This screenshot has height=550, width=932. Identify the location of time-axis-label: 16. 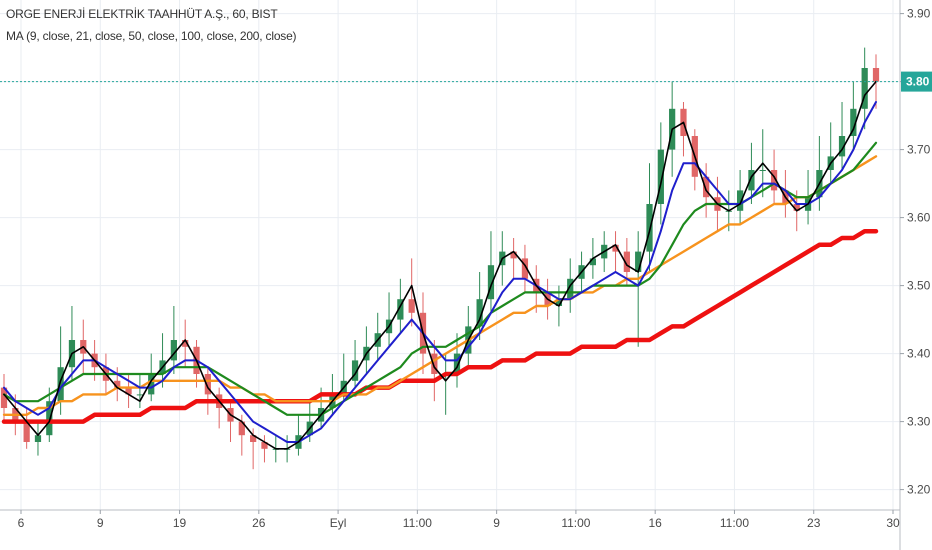
(656, 523).